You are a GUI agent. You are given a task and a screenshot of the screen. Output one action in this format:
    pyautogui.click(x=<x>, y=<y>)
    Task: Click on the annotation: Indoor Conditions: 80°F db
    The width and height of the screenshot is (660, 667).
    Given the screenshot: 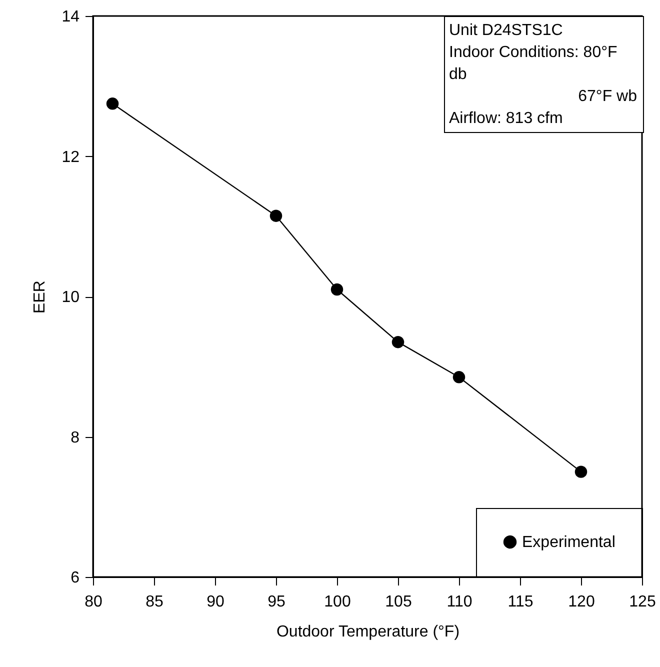 What is the action you would take?
    pyautogui.click(x=533, y=64)
    